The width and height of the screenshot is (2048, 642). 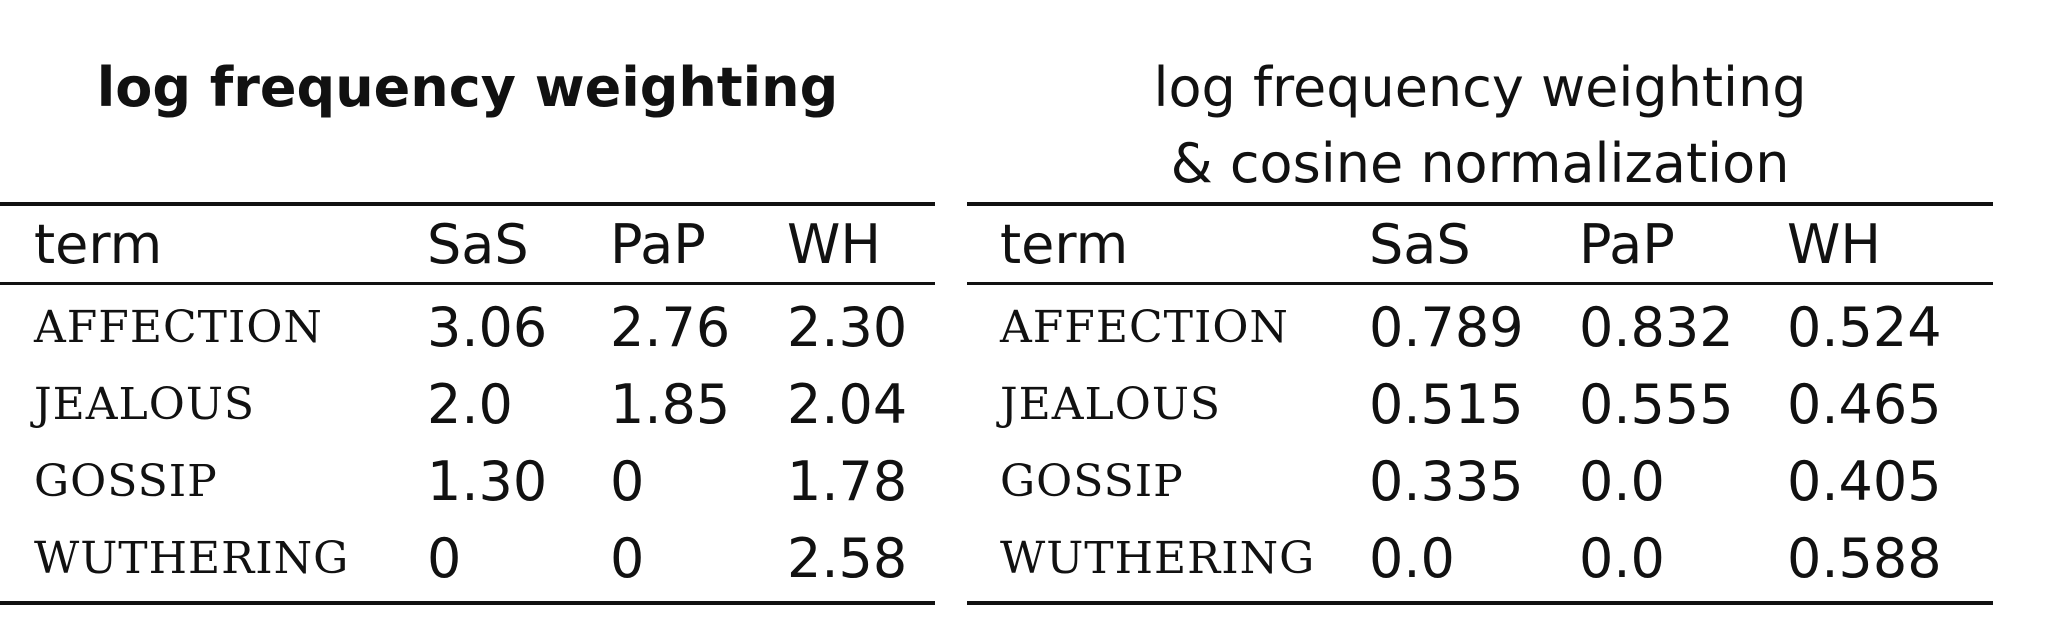 I want to click on table-row: AFFECTION 0.789 0.832 0.524, so click(x=1480, y=325).